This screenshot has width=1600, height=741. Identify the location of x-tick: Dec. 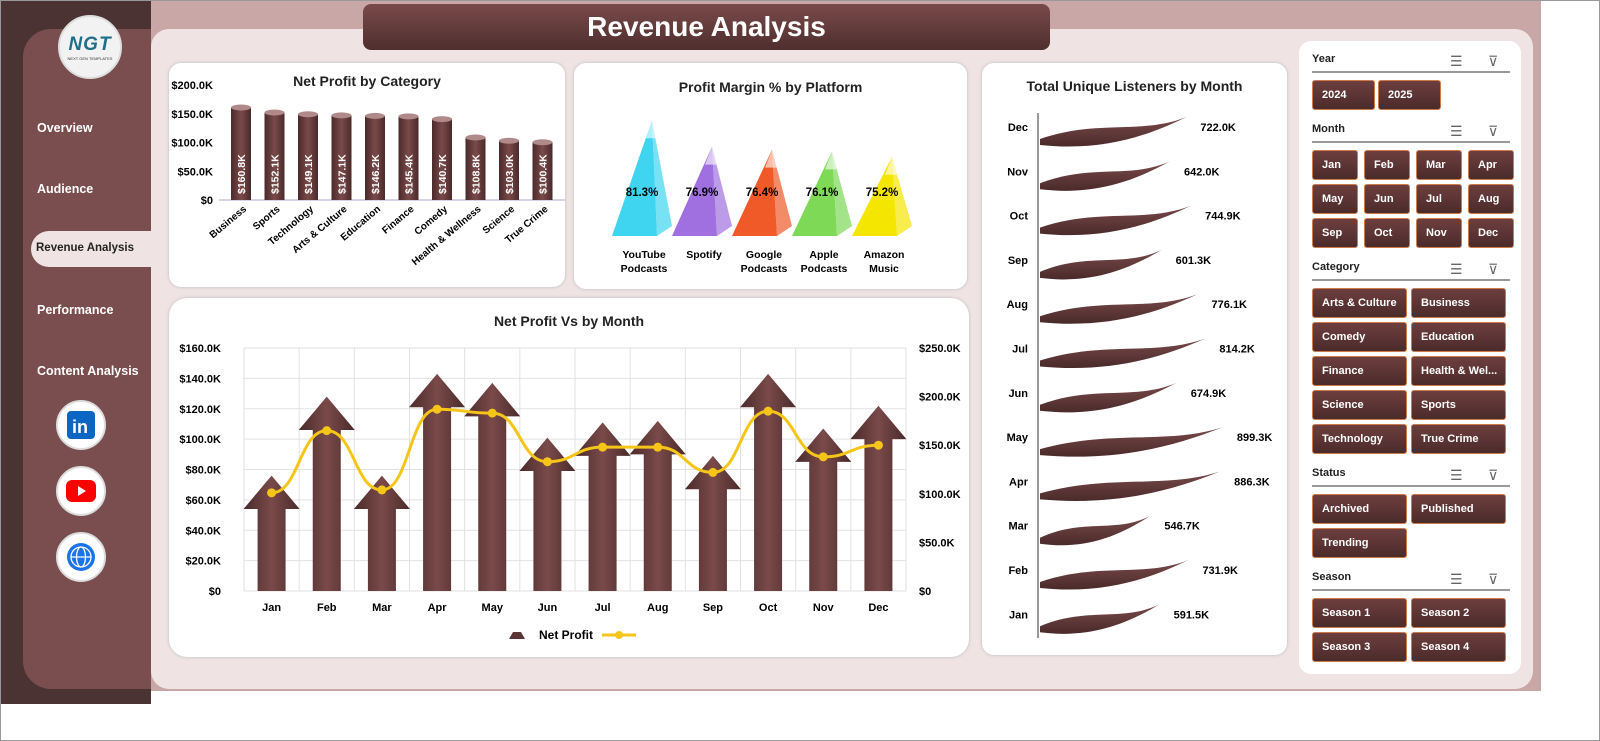
(878, 608).